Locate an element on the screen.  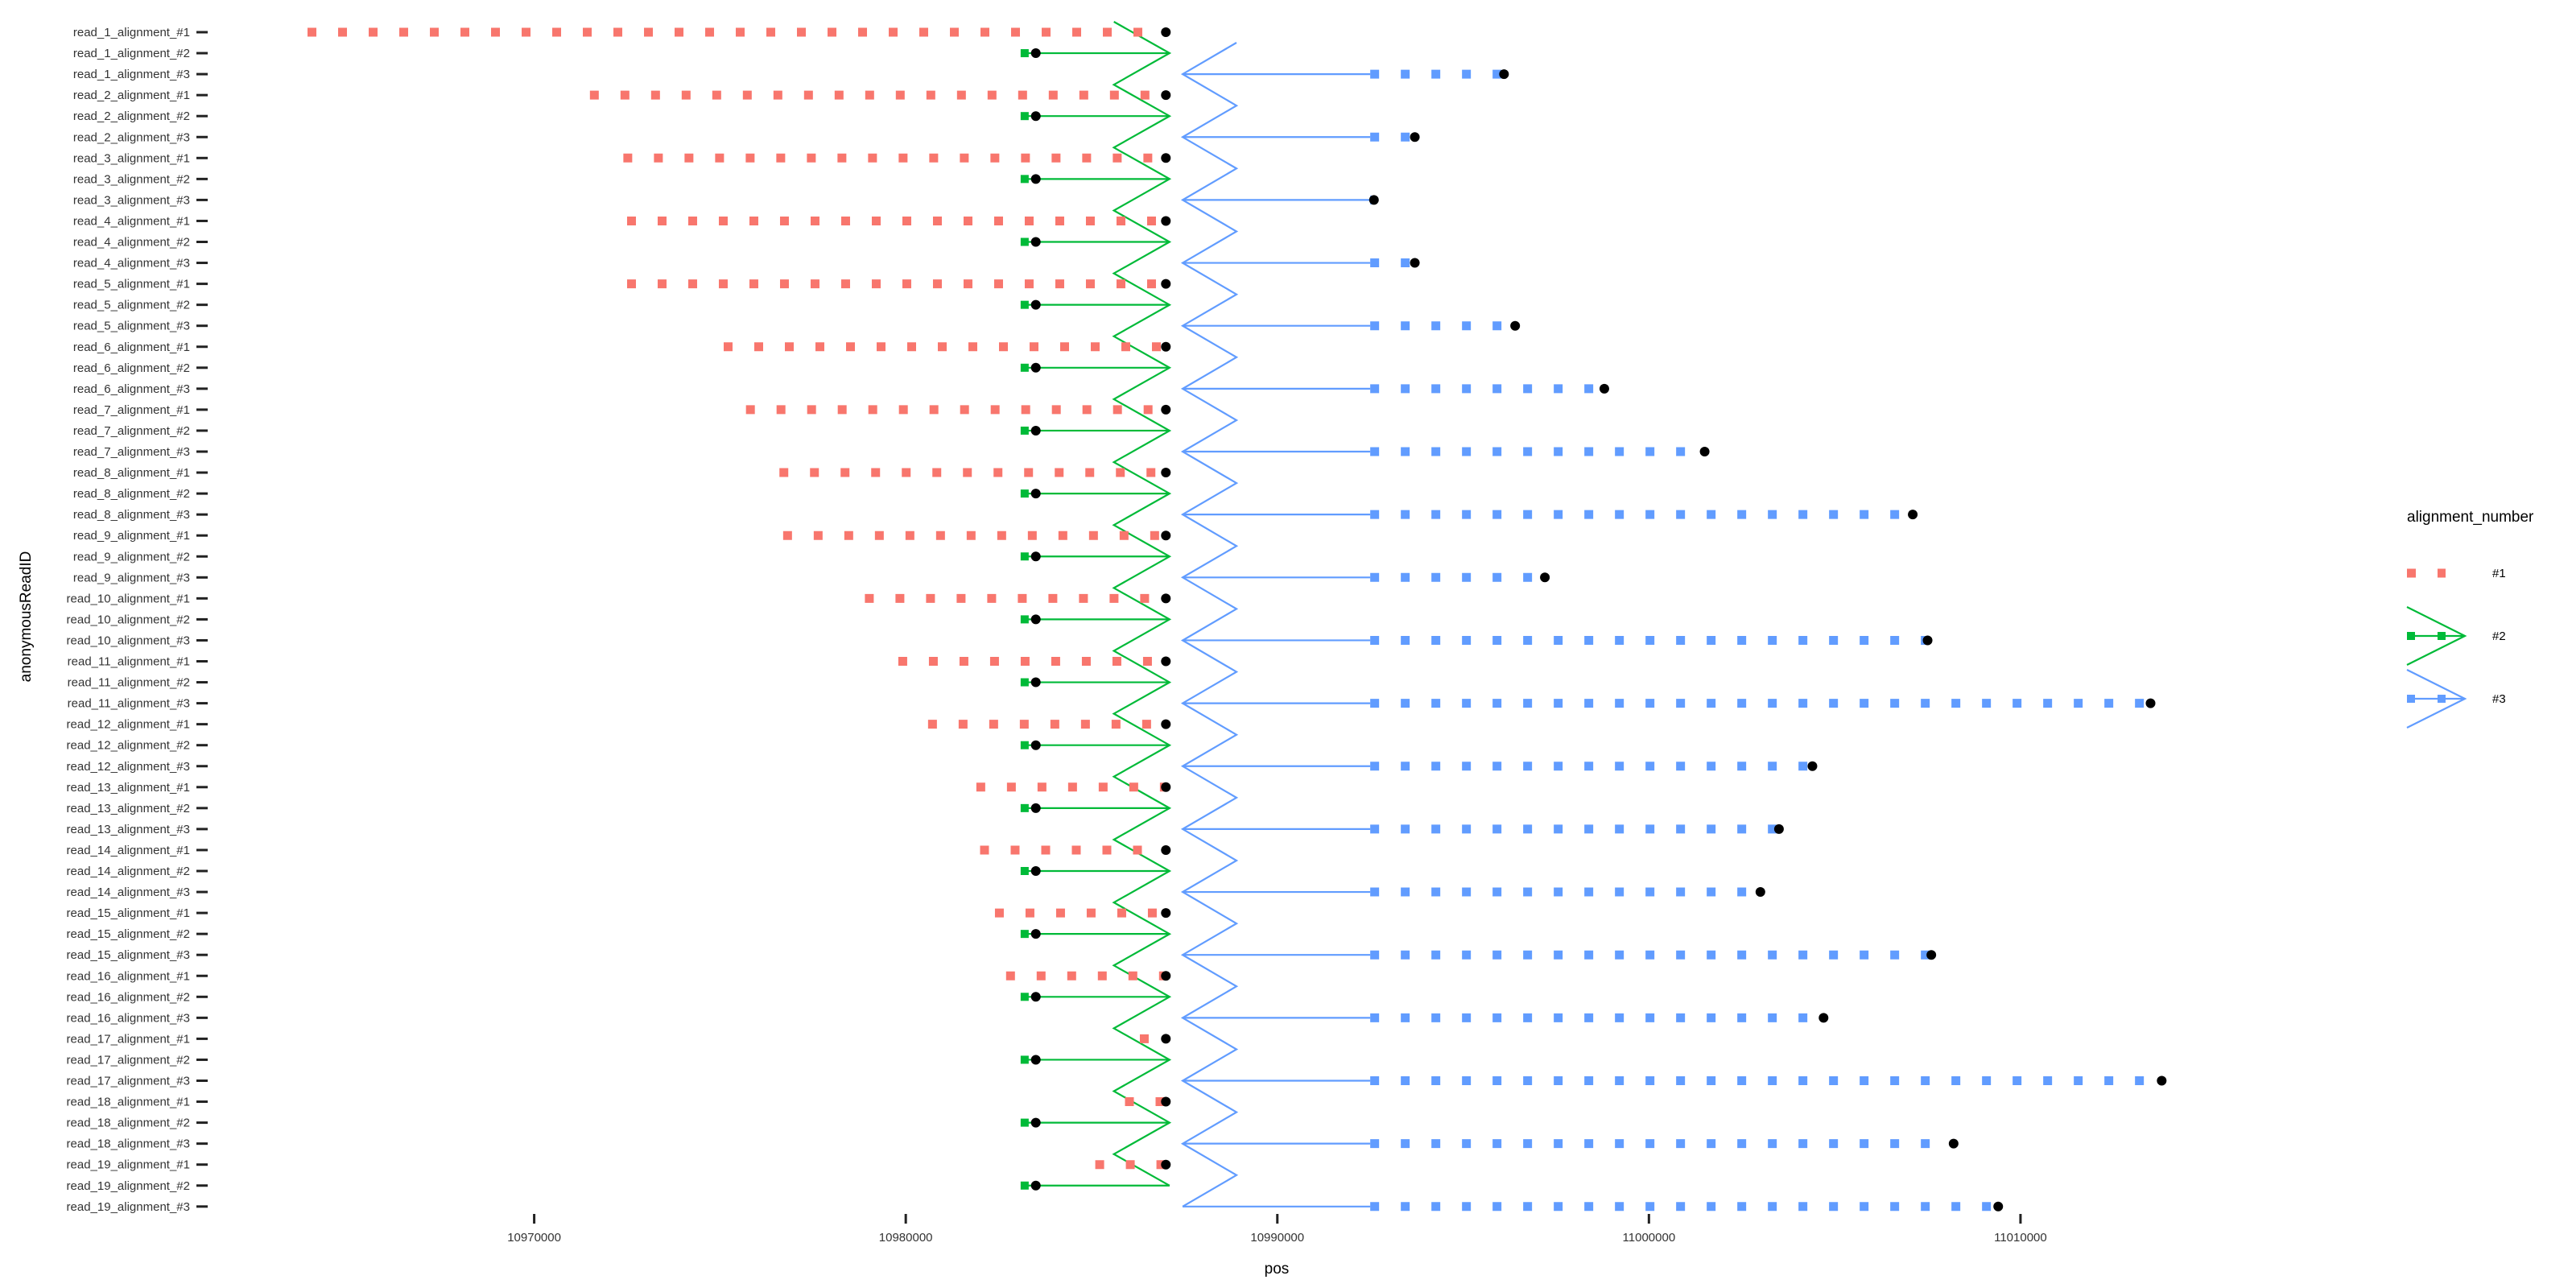
y-tick-label: read_12_alignment_#3 is located at coordinates (128, 767).